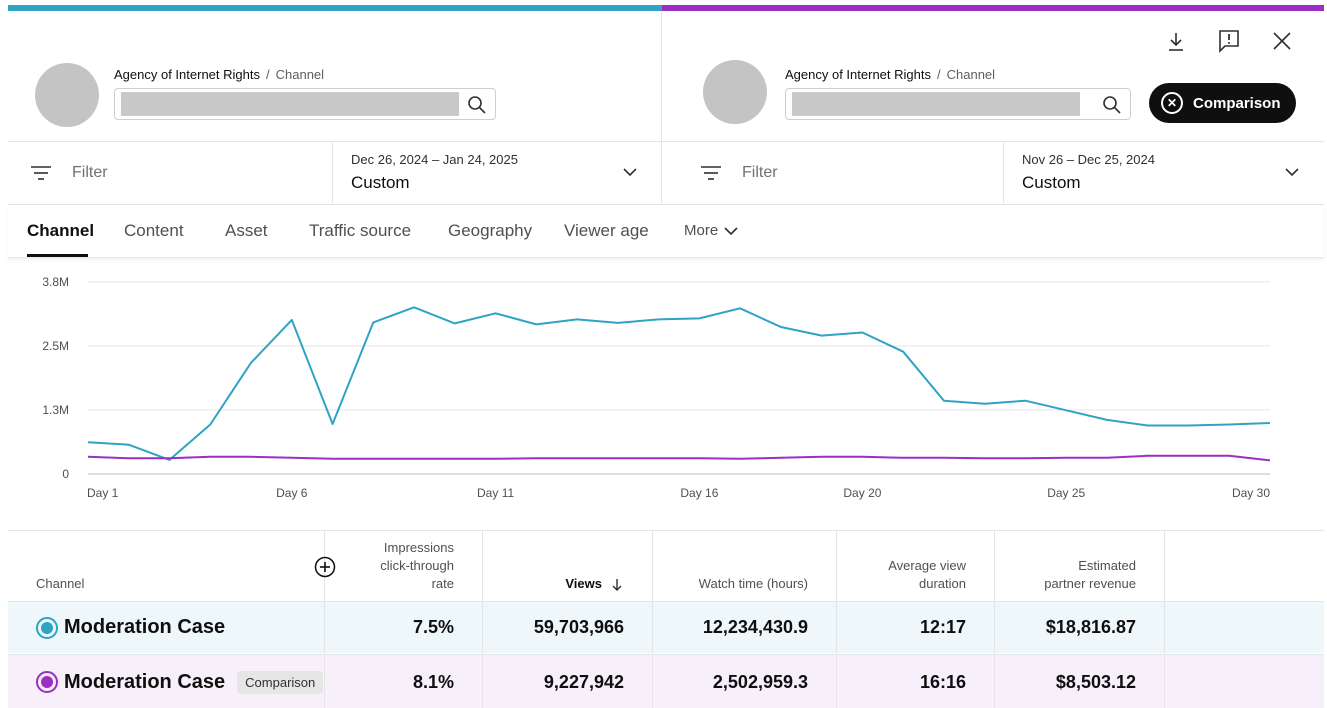 This screenshot has width=1327, height=708. I want to click on comparison-button: ✕ Comparison, so click(1222, 103).